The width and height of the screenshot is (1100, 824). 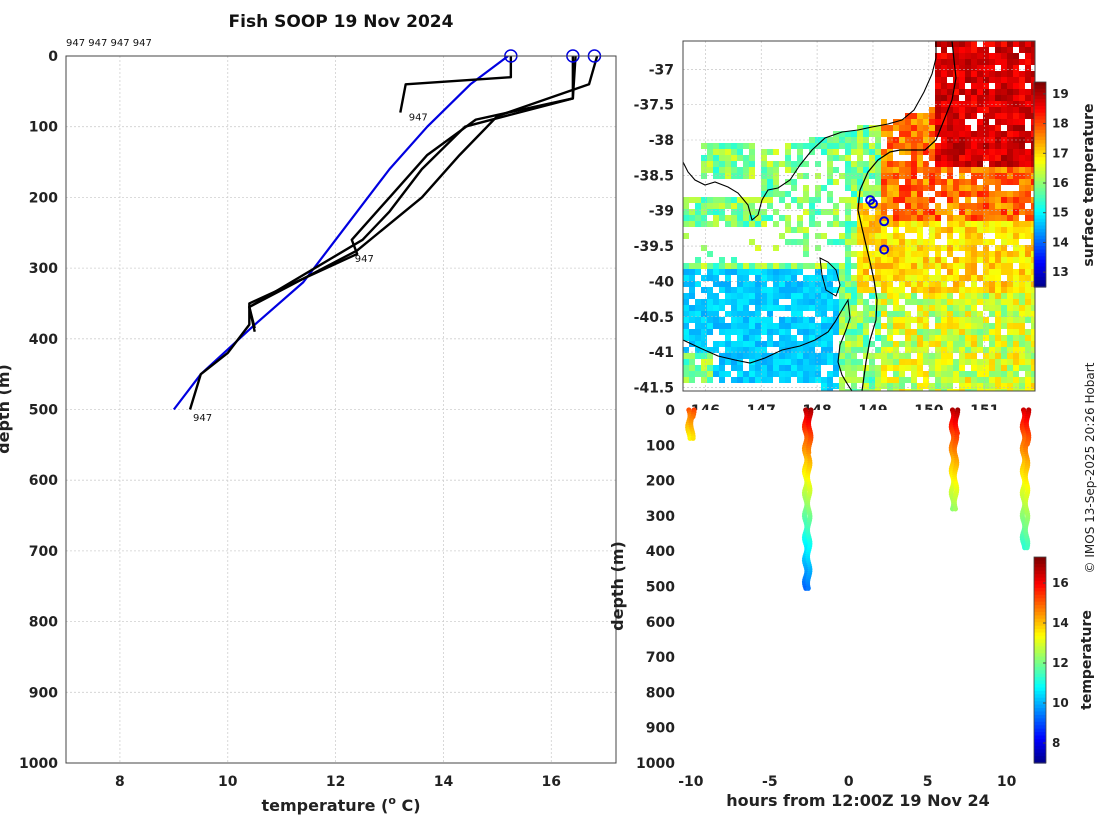 I want to click on xbt-profile-line, so click(x=423, y=192).